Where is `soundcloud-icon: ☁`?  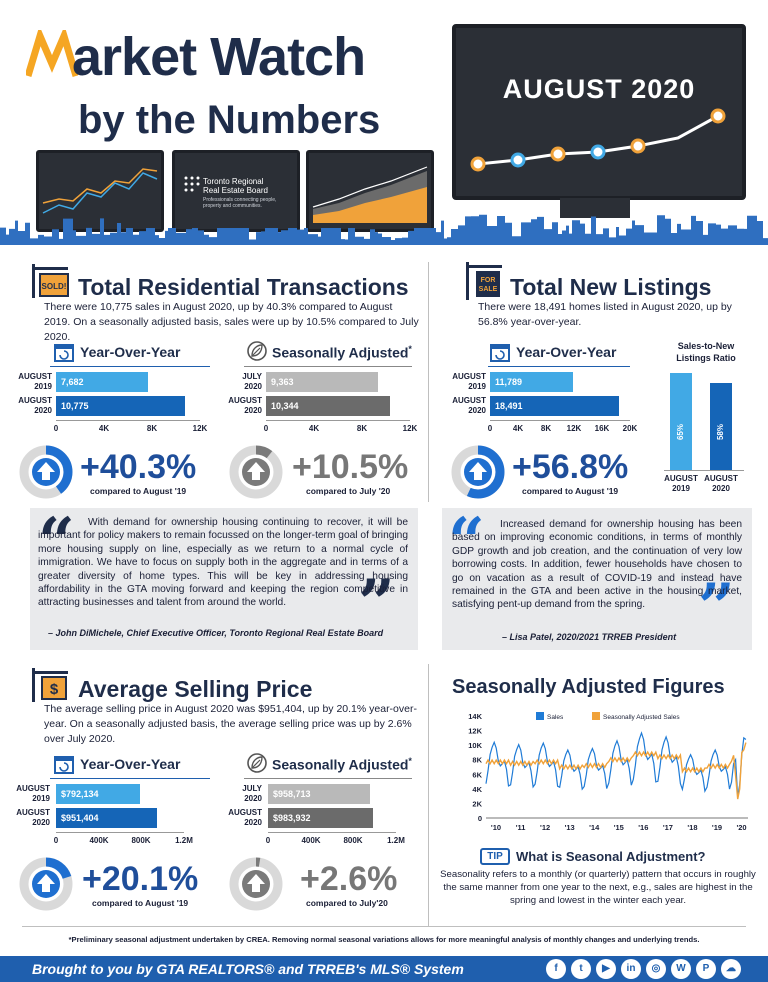
soundcloud-icon: ☁ is located at coordinates (731, 969).